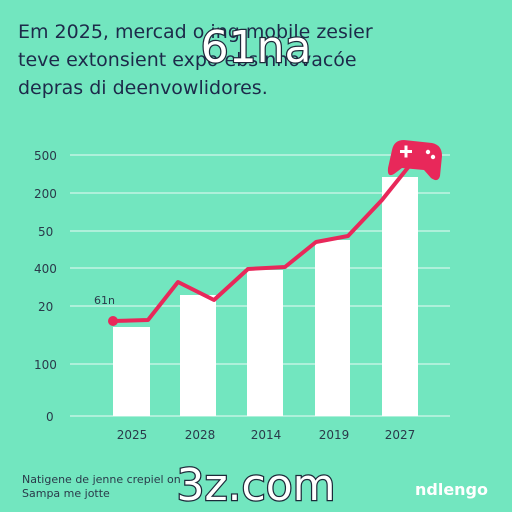  I want to click on headline: depras di deenvowlidores., so click(143, 88).